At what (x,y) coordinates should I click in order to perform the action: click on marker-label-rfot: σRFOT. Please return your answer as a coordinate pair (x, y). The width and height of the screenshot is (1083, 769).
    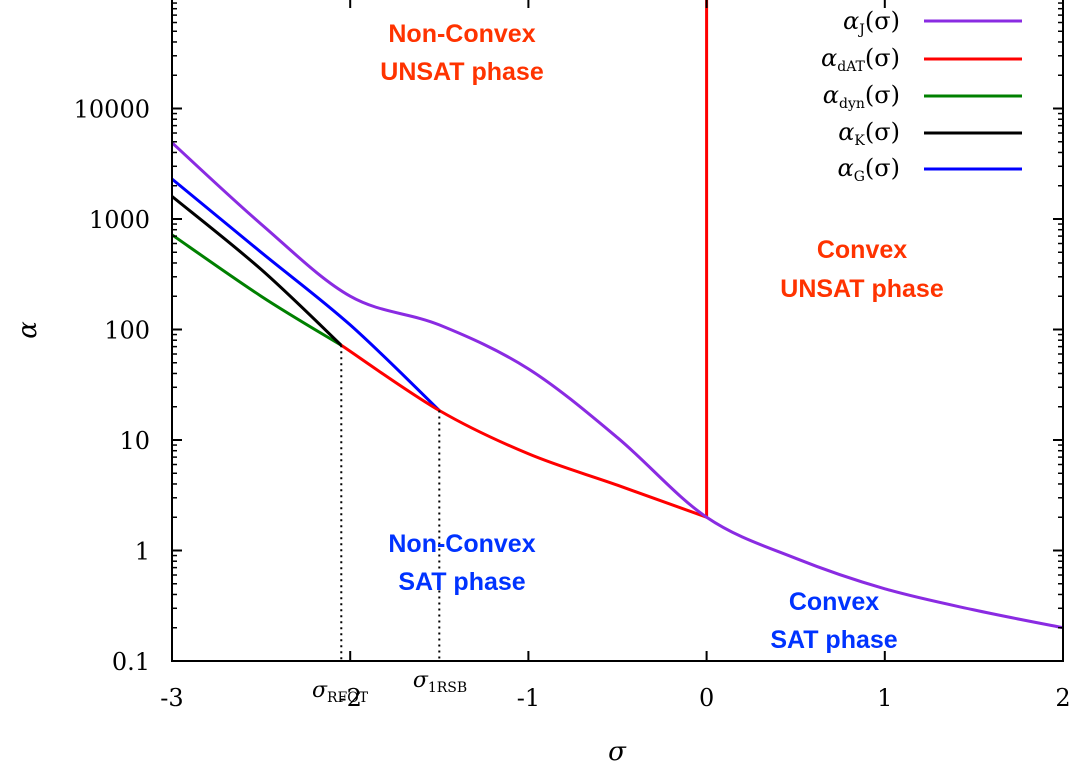
    Looking at the image, I should click on (340, 692).